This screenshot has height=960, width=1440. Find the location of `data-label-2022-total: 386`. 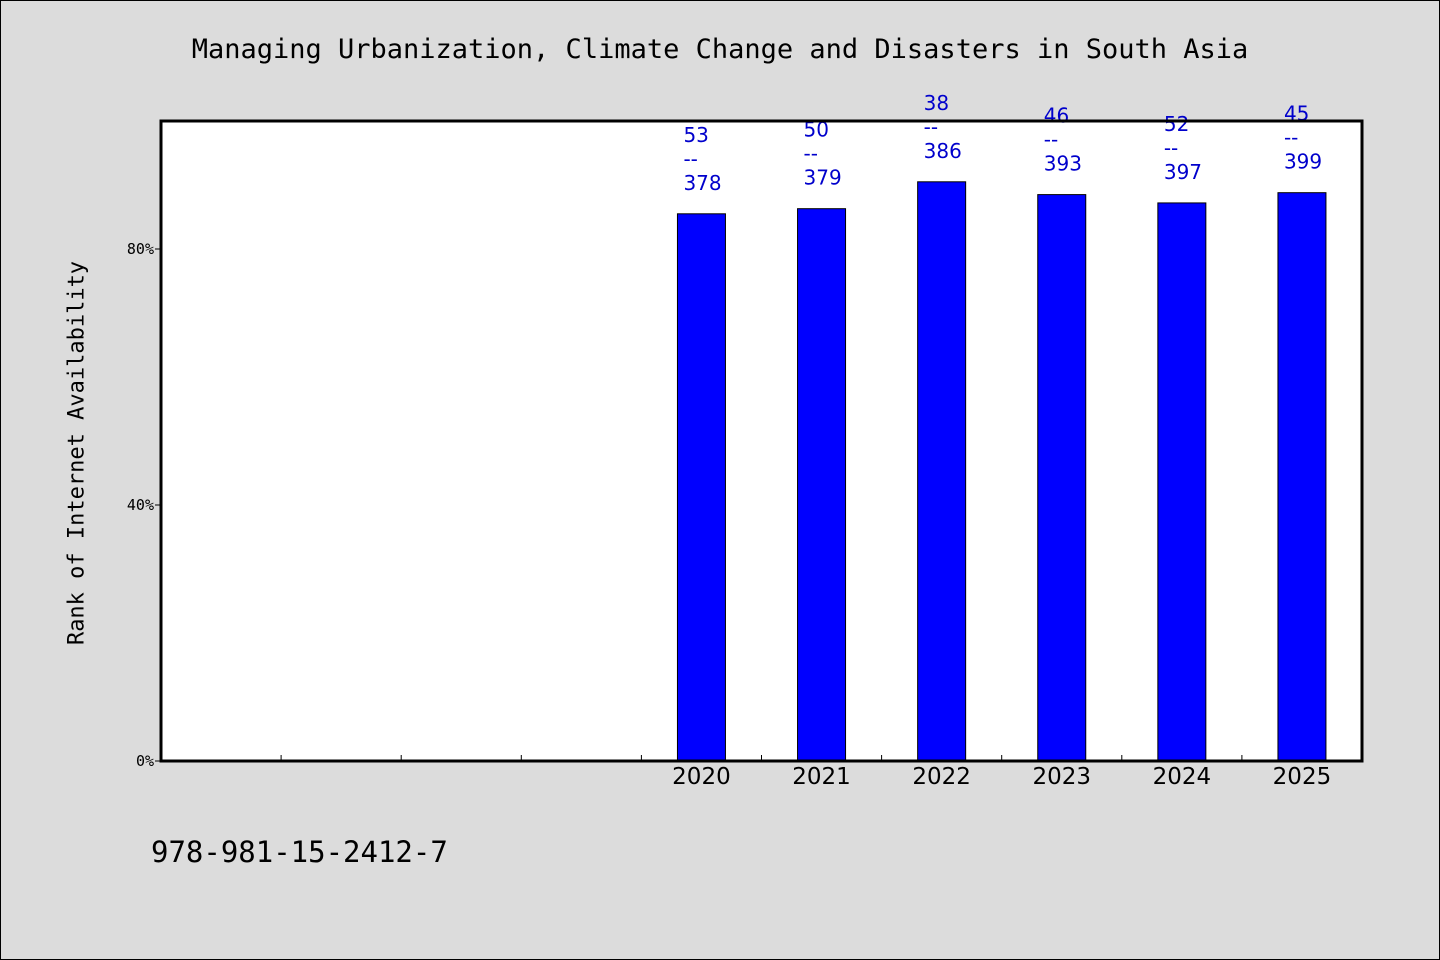

data-label-2022-total: 386 is located at coordinates (943, 151).